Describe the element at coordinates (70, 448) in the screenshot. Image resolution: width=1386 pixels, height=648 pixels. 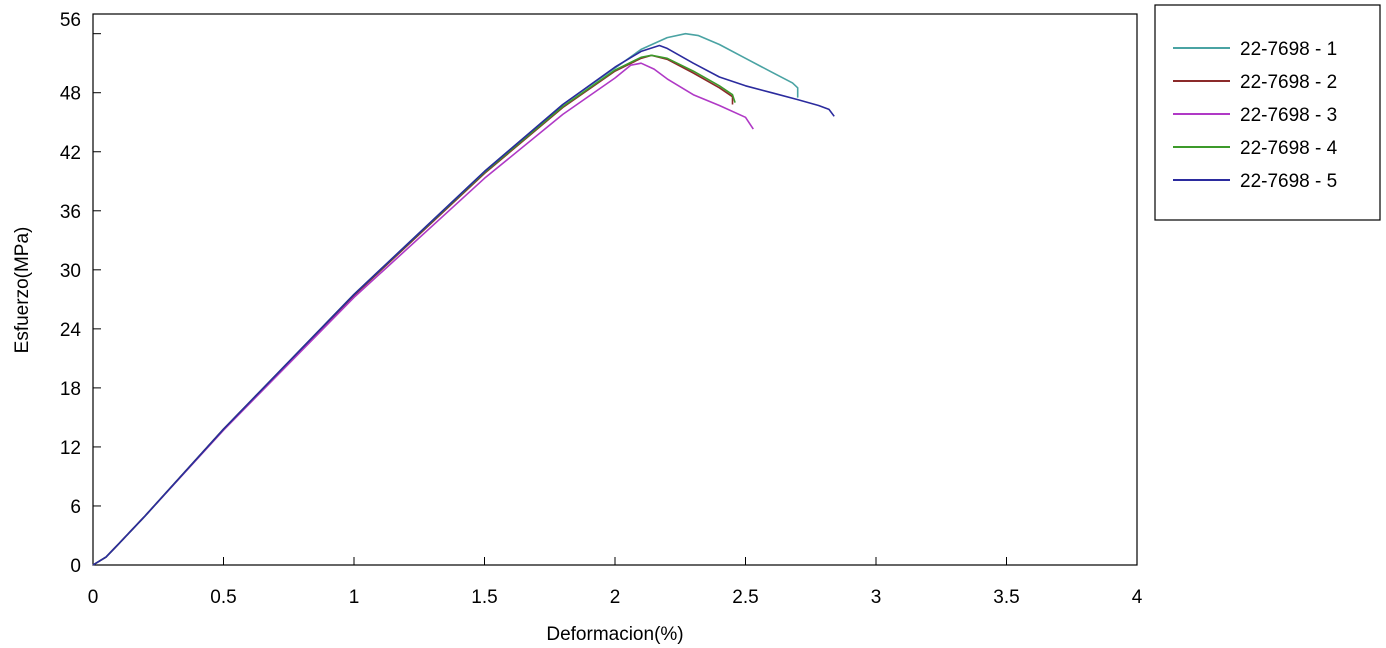
I see `y-tick-label: 12` at that location.